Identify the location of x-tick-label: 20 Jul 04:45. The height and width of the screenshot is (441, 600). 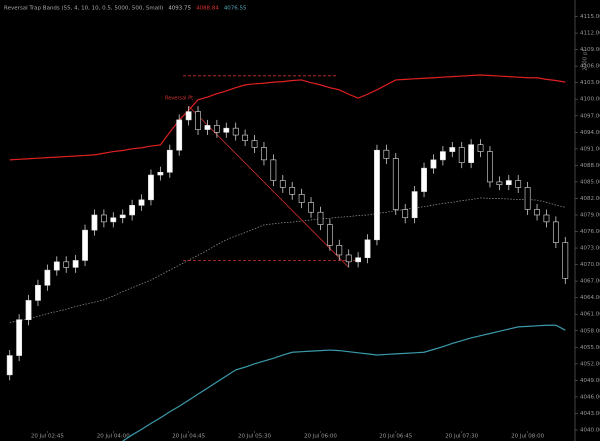
(188, 437).